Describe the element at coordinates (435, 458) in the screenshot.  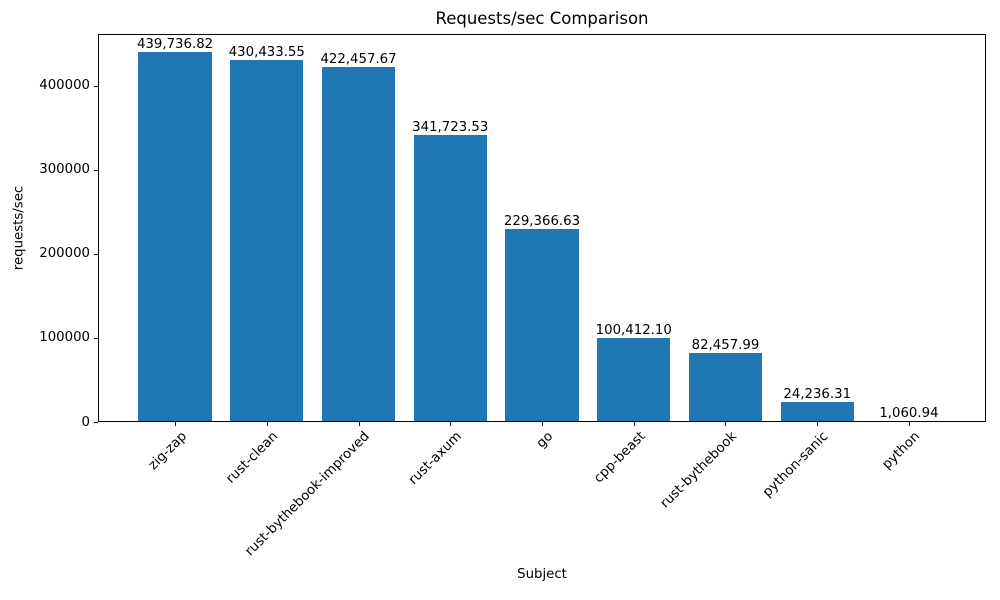
I see `x-tick-label: rust-axum` at that location.